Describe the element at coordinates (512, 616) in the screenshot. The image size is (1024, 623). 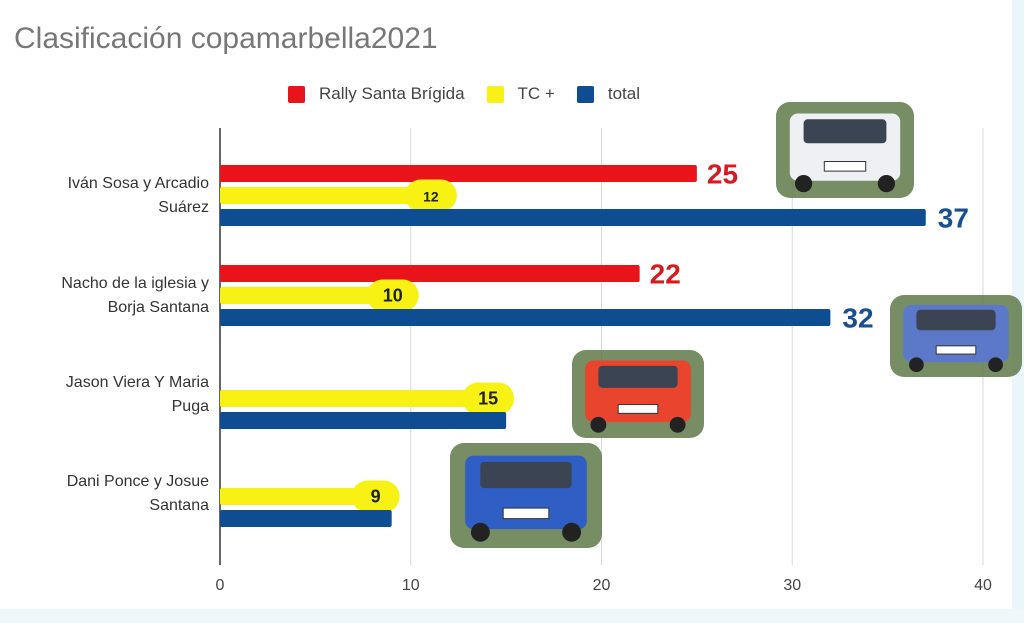
I see `frame-bottom` at that location.